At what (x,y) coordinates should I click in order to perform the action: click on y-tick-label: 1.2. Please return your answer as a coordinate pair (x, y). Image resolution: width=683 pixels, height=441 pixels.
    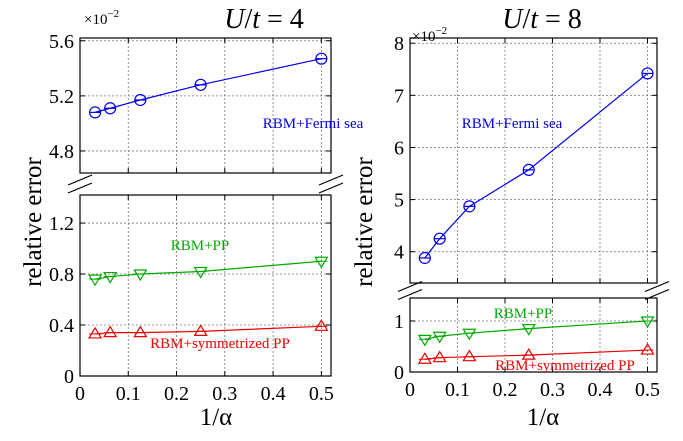
    Looking at the image, I should click on (61, 224).